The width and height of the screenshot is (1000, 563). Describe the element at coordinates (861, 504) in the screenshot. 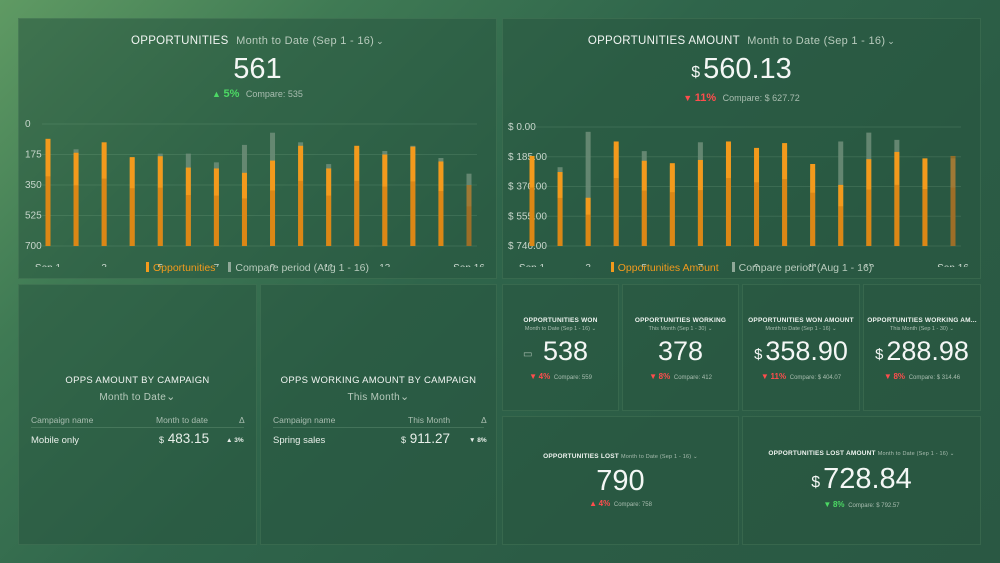

I see `metric-compare-row: ▼ 8% Compare: $ 792.57` at that location.